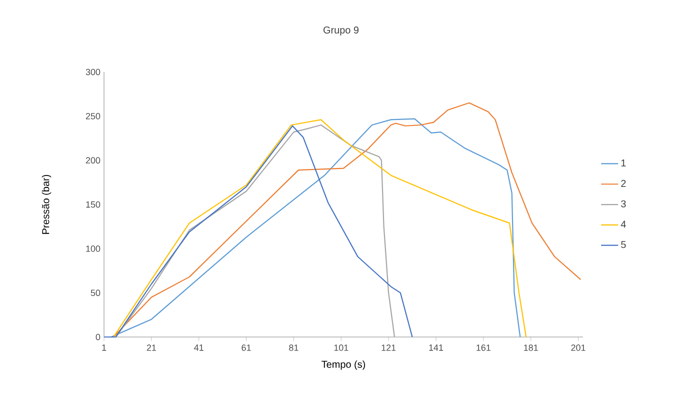 This screenshot has width=683, height=414. Describe the element at coordinates (293, 347) in the screenshot. I see `x-tick-label: 81` at that location.